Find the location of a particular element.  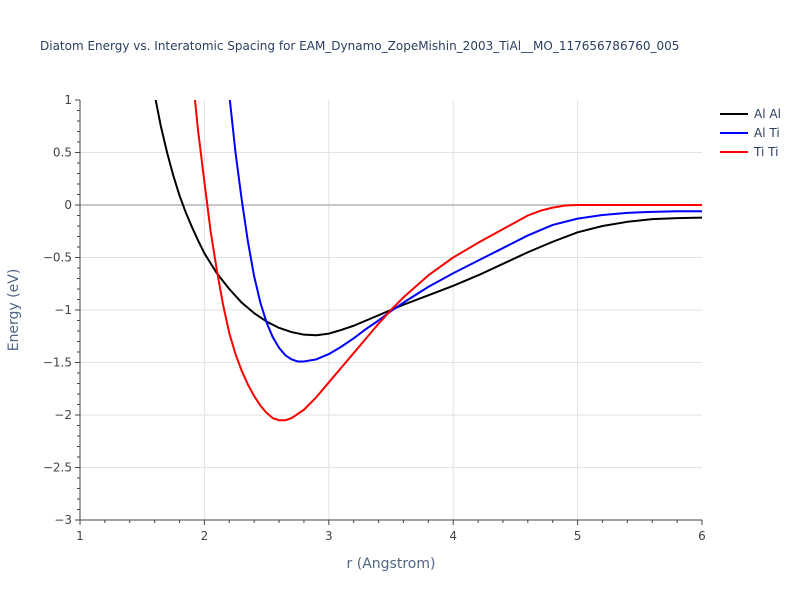

y-tick-label: −0.5 is located at coordinates (57, 258).